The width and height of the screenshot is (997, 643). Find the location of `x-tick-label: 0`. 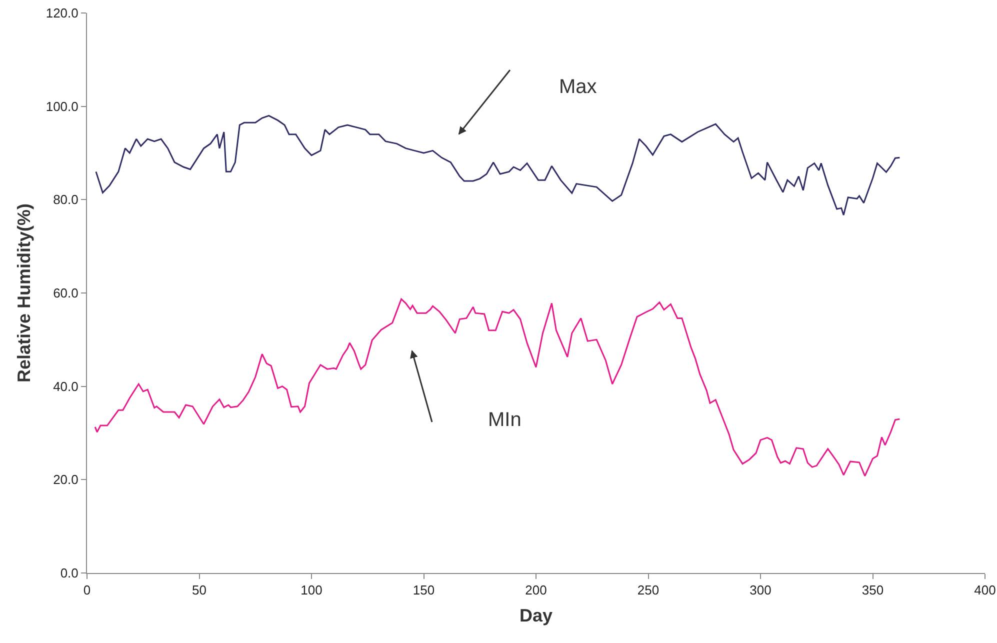

x-tick-label: 0 is located at coordinates (87, 590).